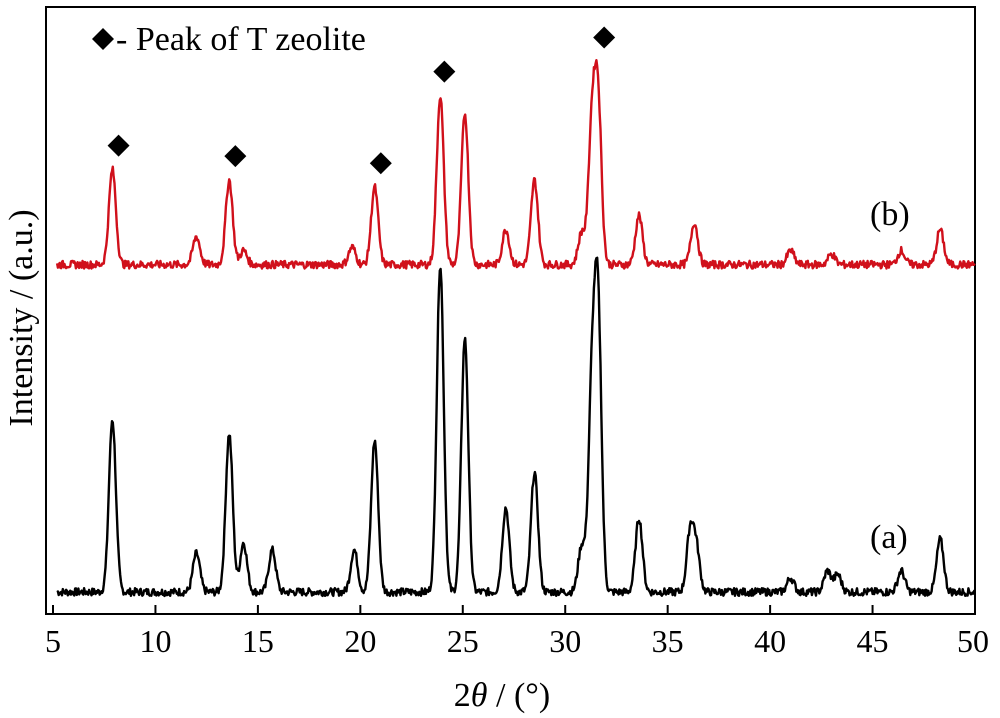 This screenshot has width=1000, height=718. What do you see at coordinates (973, 641) in the screenshot?
I see `x-tick-label: 50` at bounding box center [973, 641].